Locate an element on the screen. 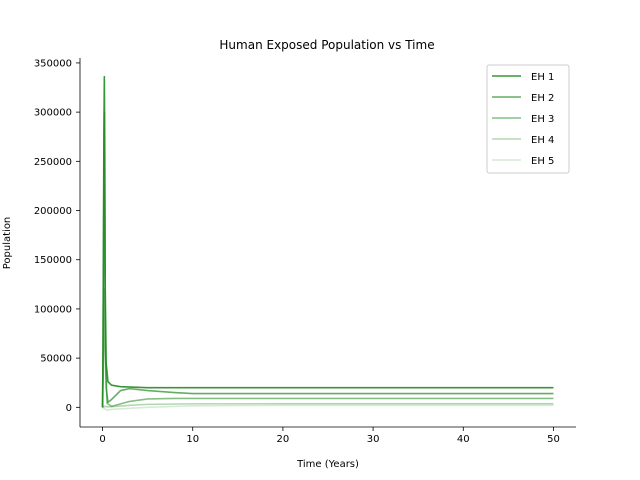 The width and height of the screenshot is (640, 480). x-tick-label: 0 is located at coordinates (102, 439).